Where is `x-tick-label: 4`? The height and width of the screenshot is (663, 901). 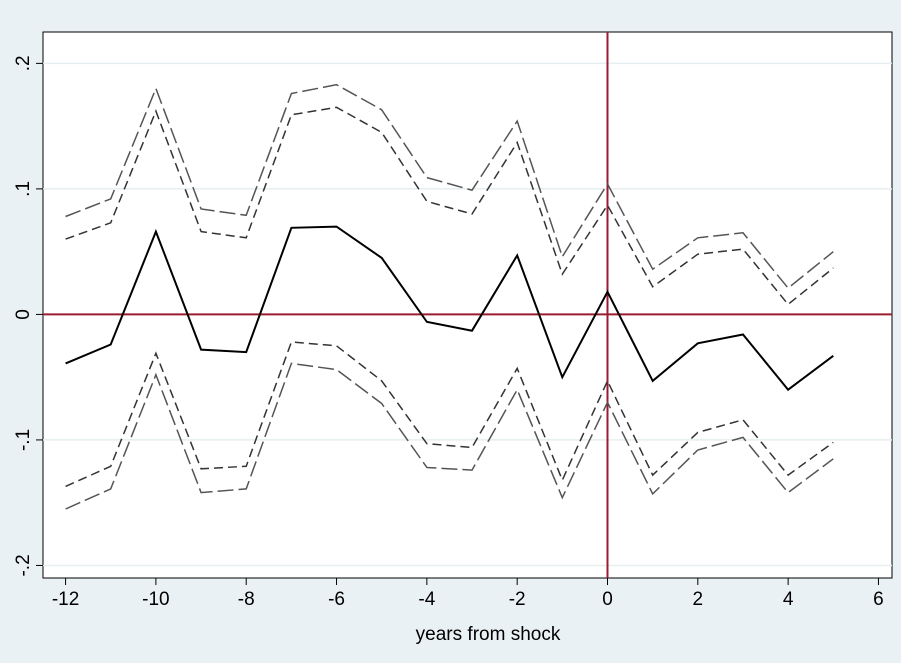 x-tick-label: 4 is located at coordinates (788, 599).